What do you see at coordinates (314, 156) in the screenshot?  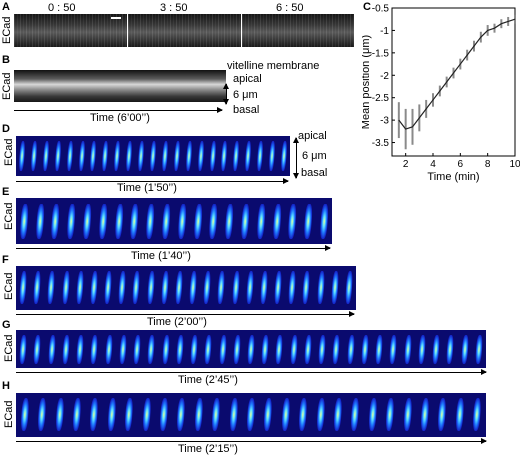 I see `panel-d-depth: 6 μm` at bounding box center [314, 156].